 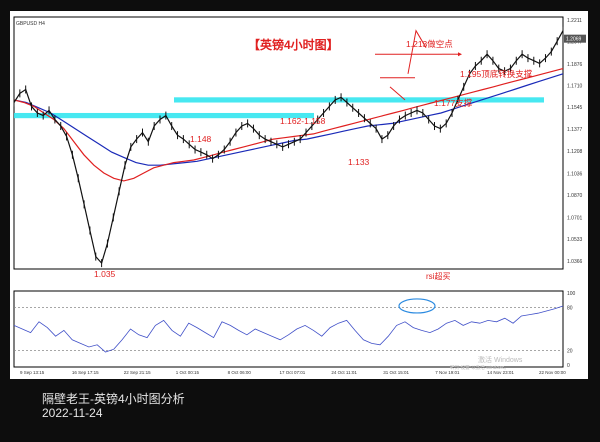 I want to click on watermark-line-2: 转到"设置"以激活 Windows。, so click(x=479, y=367).